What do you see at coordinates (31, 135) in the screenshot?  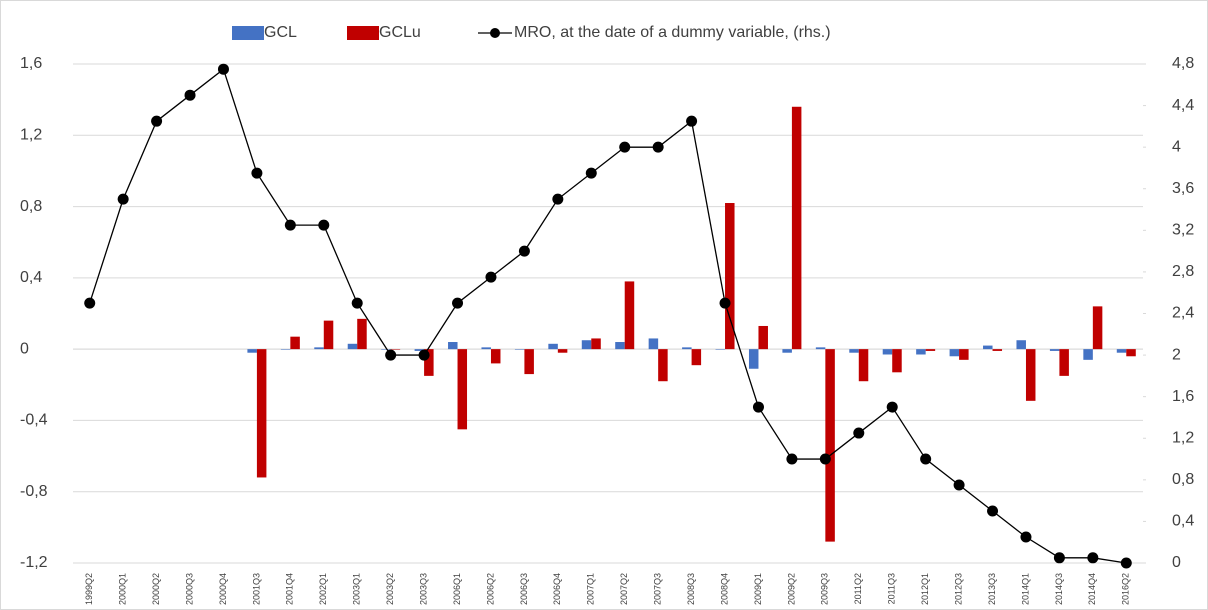 I see `y-tick-label: 1,2` at bounding box center [31, 135].